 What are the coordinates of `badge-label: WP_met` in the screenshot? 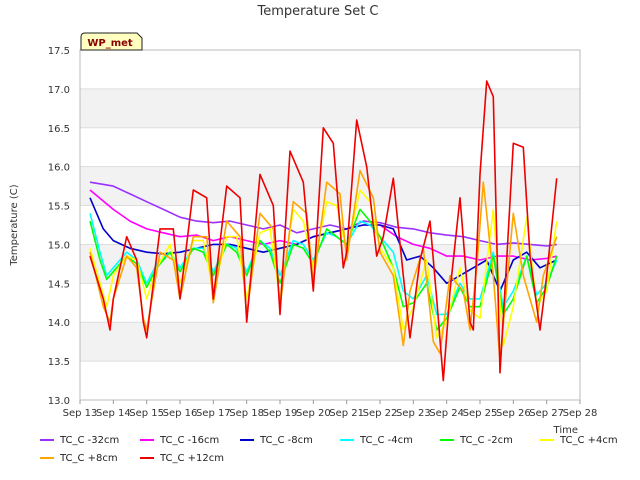 It's located at (110, 43).